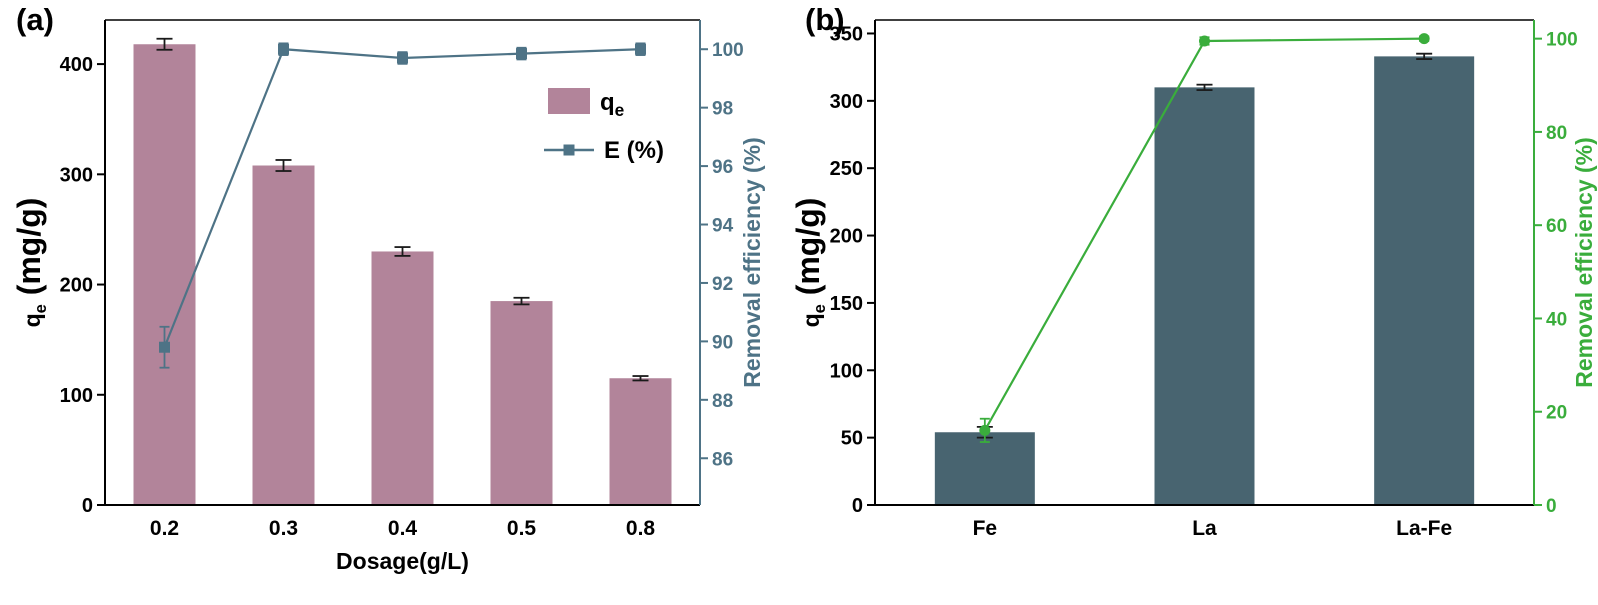 The width and height of the screenshot is (1598, 605). I want to click on legend-label-qe: qe, so click(612, 104).